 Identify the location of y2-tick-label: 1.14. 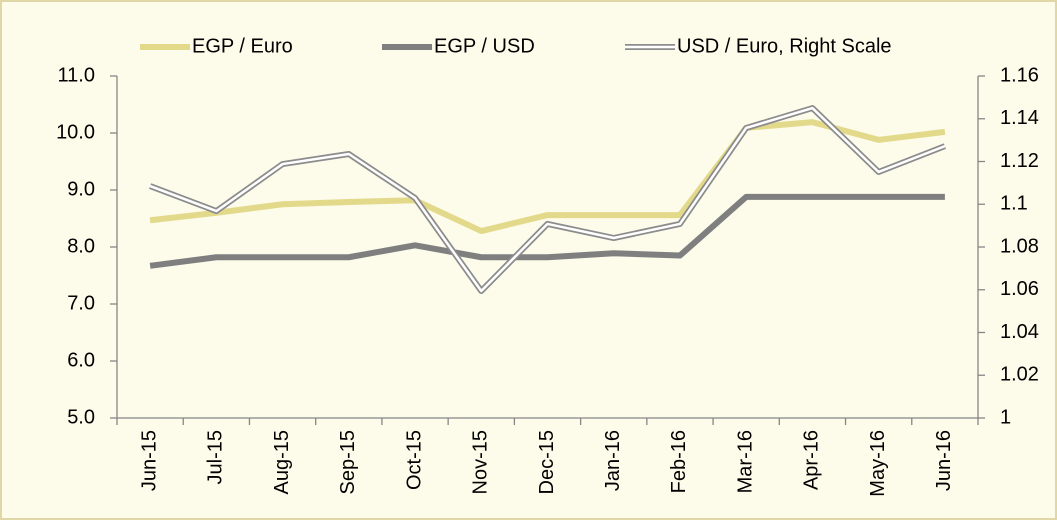
(1019, 118).